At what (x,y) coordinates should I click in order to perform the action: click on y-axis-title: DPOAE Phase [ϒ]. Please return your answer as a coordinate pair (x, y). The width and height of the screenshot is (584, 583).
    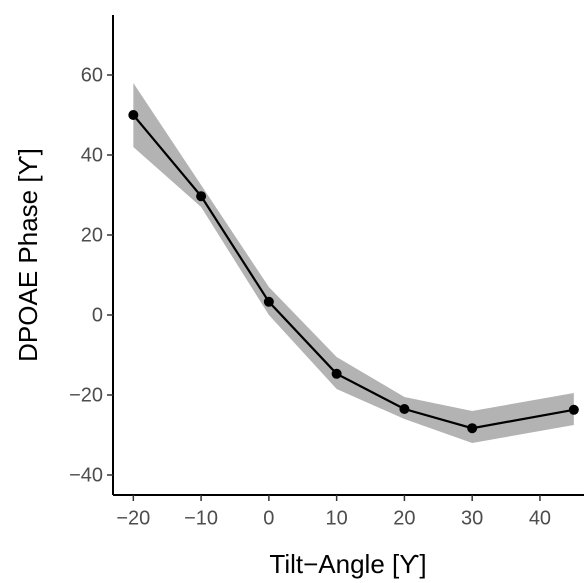
    Looking at the image, I should click on (28, 255).